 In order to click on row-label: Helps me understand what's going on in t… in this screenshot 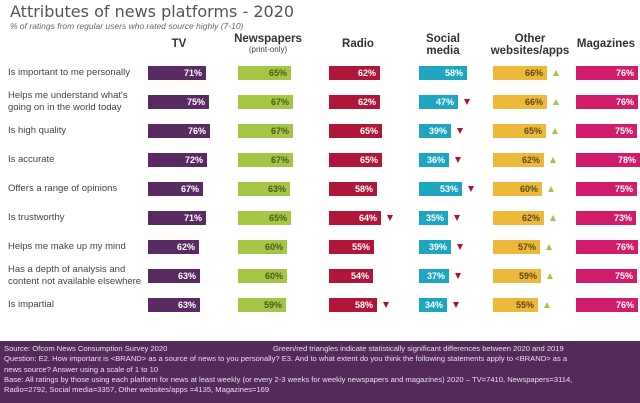, I will do `click(68, 101)`.